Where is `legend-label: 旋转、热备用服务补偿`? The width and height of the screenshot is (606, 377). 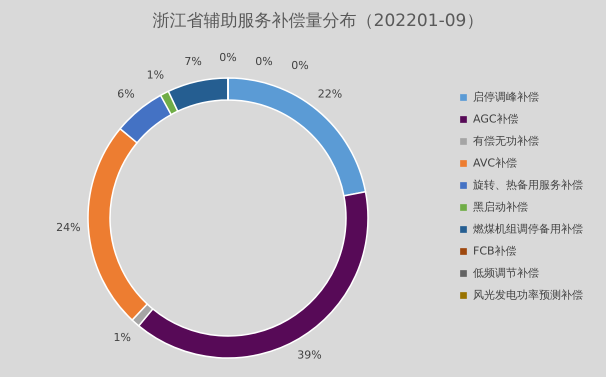
legend-label: 旋转、热备用服务补偿 is located at coordinates (528, 185).